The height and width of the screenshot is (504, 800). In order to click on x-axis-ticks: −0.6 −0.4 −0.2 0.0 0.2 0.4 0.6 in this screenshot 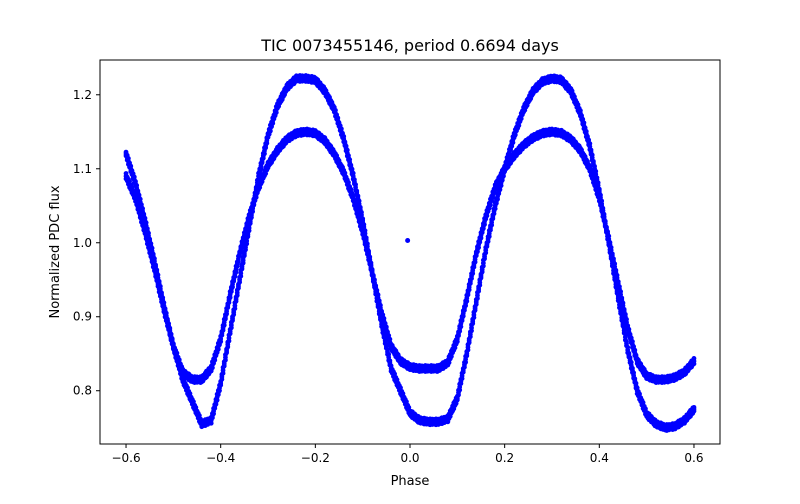, I will do `click(407, 454)`.